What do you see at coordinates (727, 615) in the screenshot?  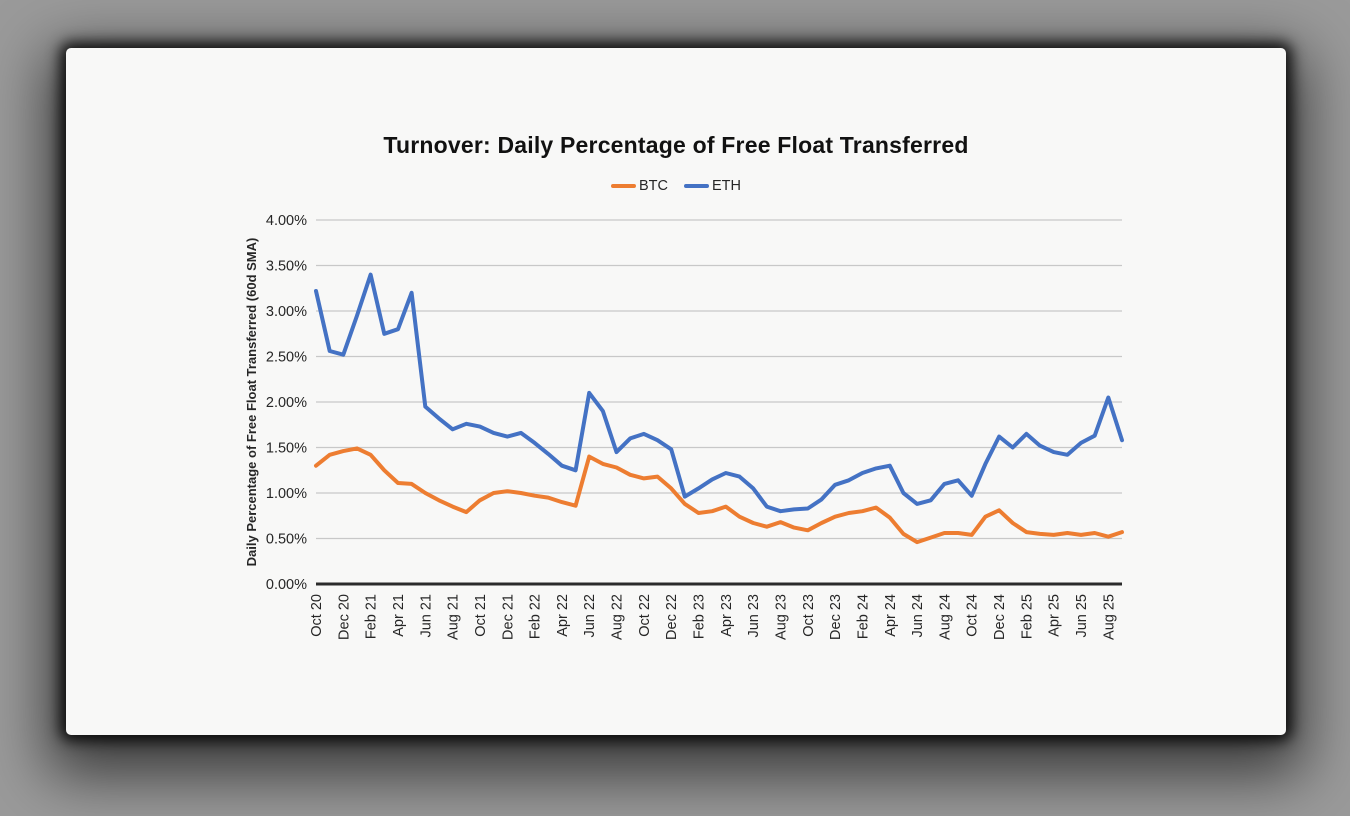 I see `x-tick-label: Apr 23` at bounding box center [727, 615].